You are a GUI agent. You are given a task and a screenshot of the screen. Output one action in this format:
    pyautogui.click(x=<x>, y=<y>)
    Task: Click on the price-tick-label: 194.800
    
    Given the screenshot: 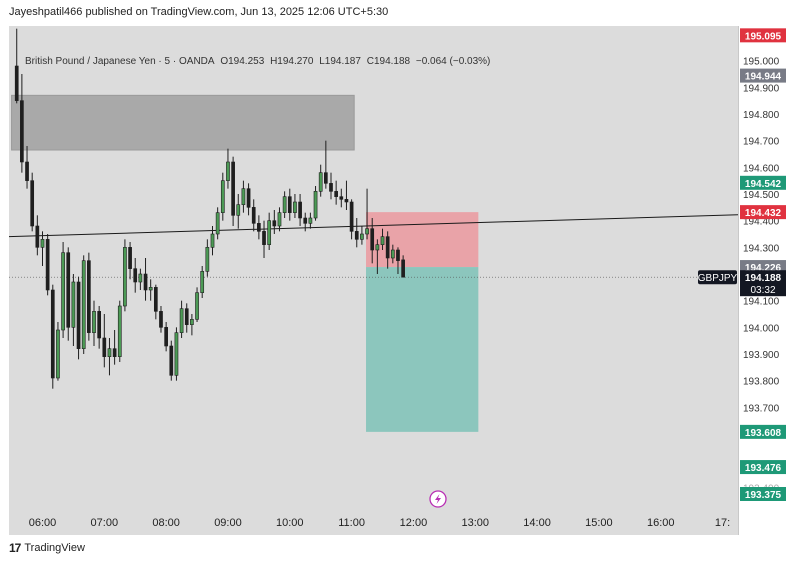 What is the action you would take?
    pyautogui.click(x=761, y=115)
    